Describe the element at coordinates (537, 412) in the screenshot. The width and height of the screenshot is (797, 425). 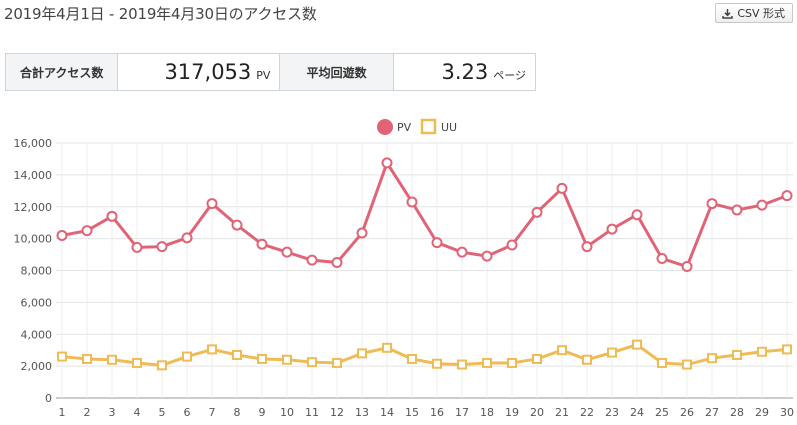
I see `x-tick-label: 20` at that location.